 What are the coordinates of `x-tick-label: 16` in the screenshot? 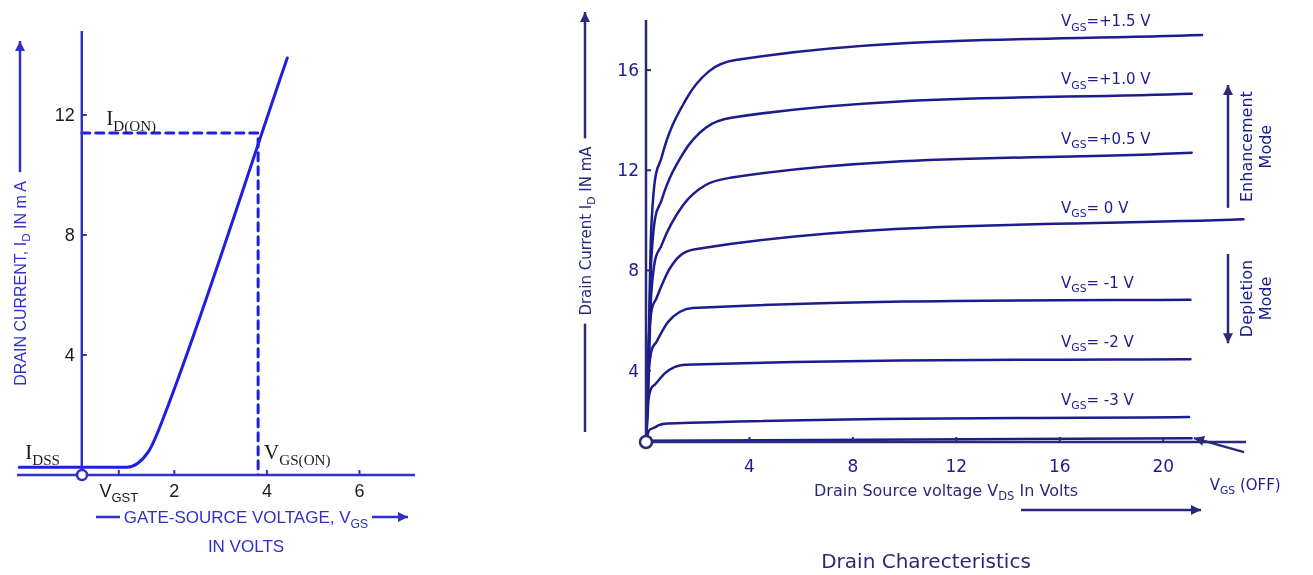 It's located at (1059, 466).